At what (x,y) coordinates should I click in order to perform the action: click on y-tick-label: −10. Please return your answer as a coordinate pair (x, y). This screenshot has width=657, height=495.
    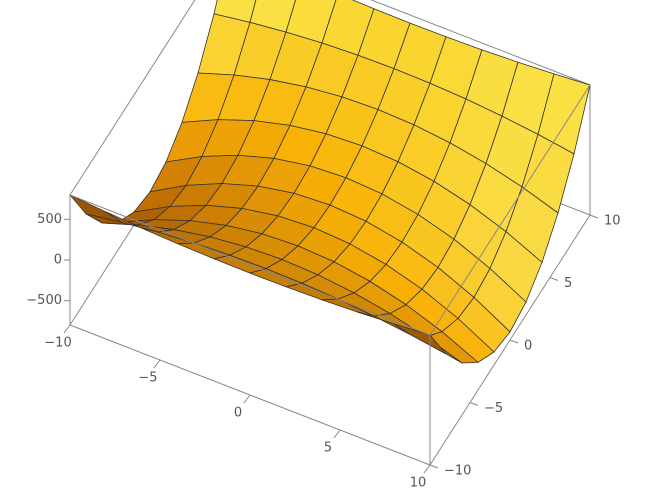
    Looking at the image, I should click on (457, 471).